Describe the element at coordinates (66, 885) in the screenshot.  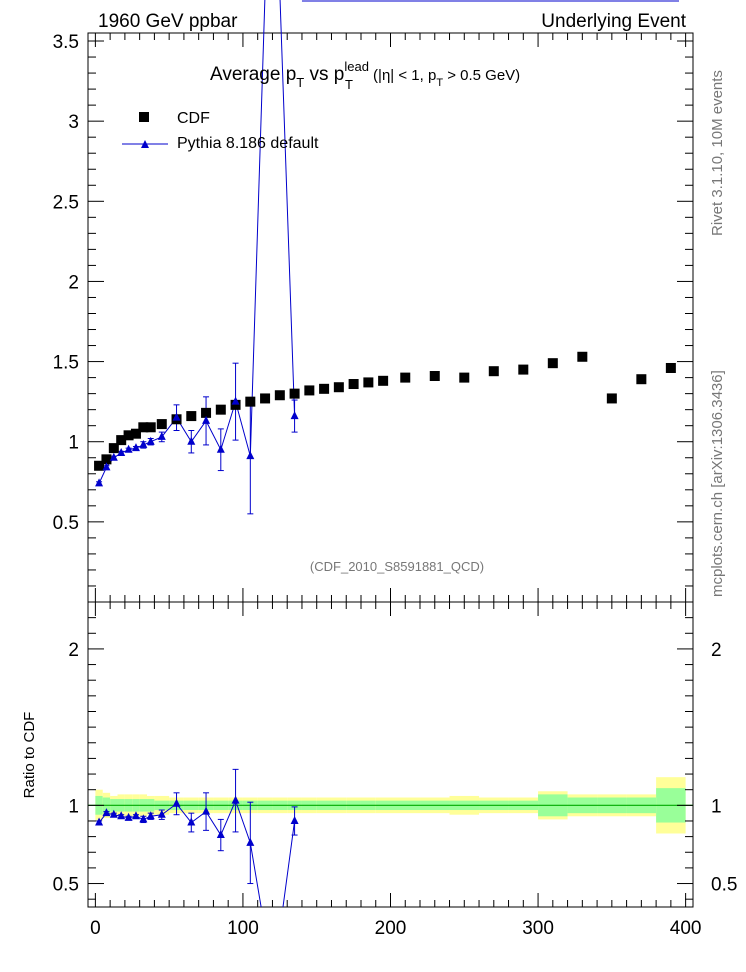
I see `ratio-y-tick-label-left: 0.5` at that location.